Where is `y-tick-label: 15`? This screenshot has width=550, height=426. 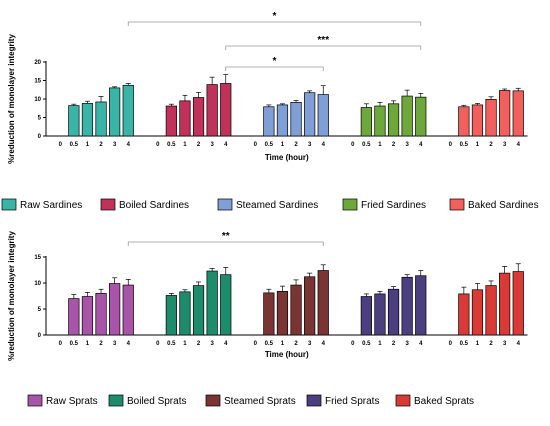
y-tick-label: 15 is located at coordinates (37, 258).